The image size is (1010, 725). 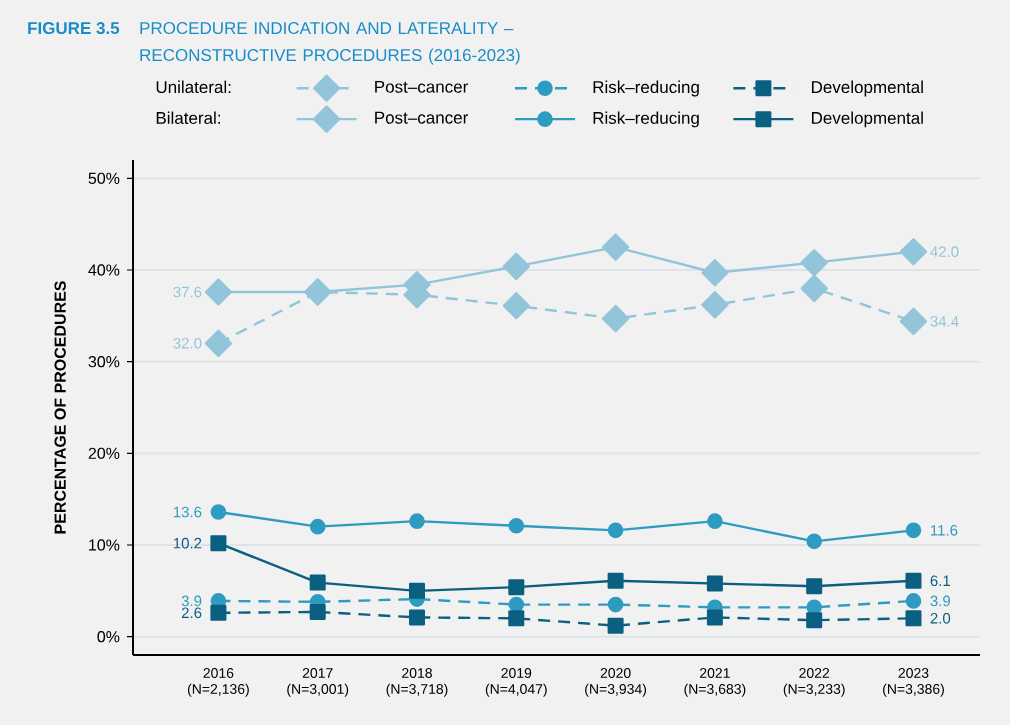 What do you see at coordinates (108, 637) in the screenshot?
I see `y-tick-label: 0%` at bounding box center [108, 637].